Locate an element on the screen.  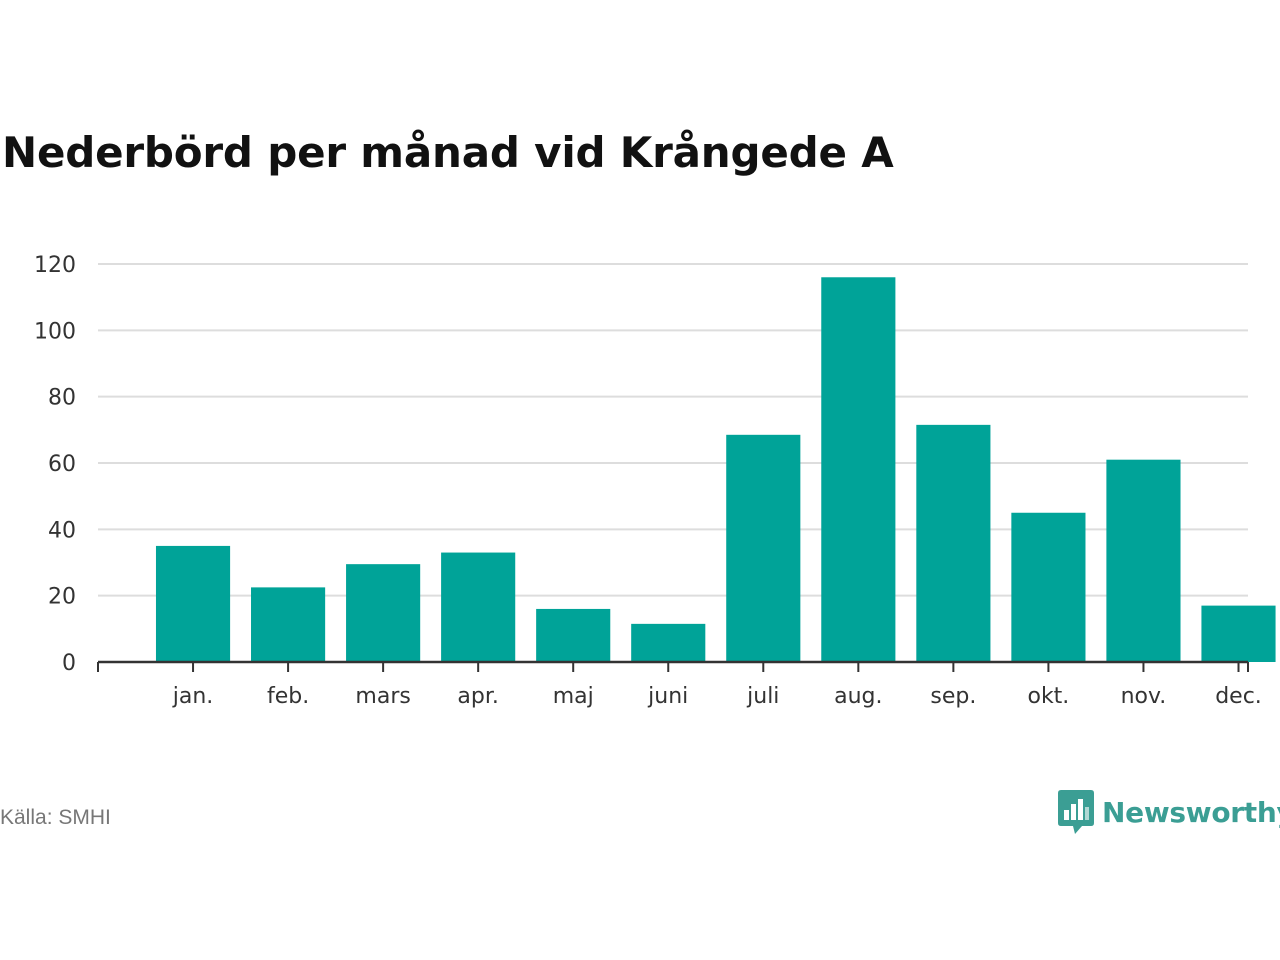
logo-text: Newsworthy is located at coordinates (1191, 812).